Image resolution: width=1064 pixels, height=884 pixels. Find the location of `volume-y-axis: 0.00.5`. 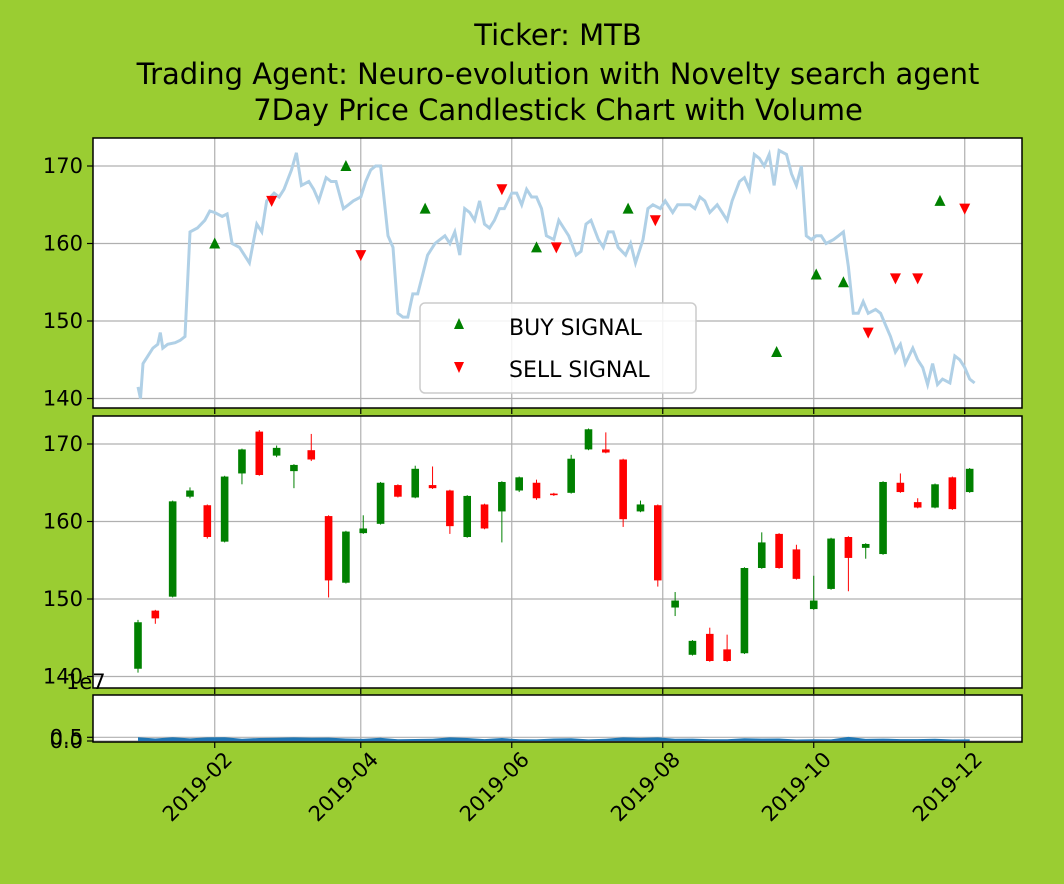

volume-y-axis: 0.00.5 is located at coordinates (71, 739).